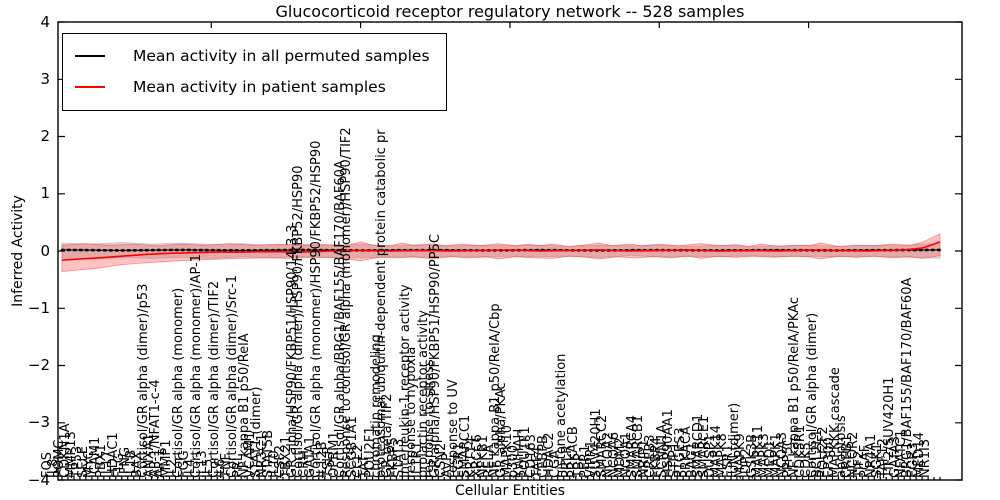 The height and width of the screenshot is (500, 1000). What do you see at coordinates (45, 78) in the screenshot?
I see `y-tick-label: 3` at bounding box center [45, 78].